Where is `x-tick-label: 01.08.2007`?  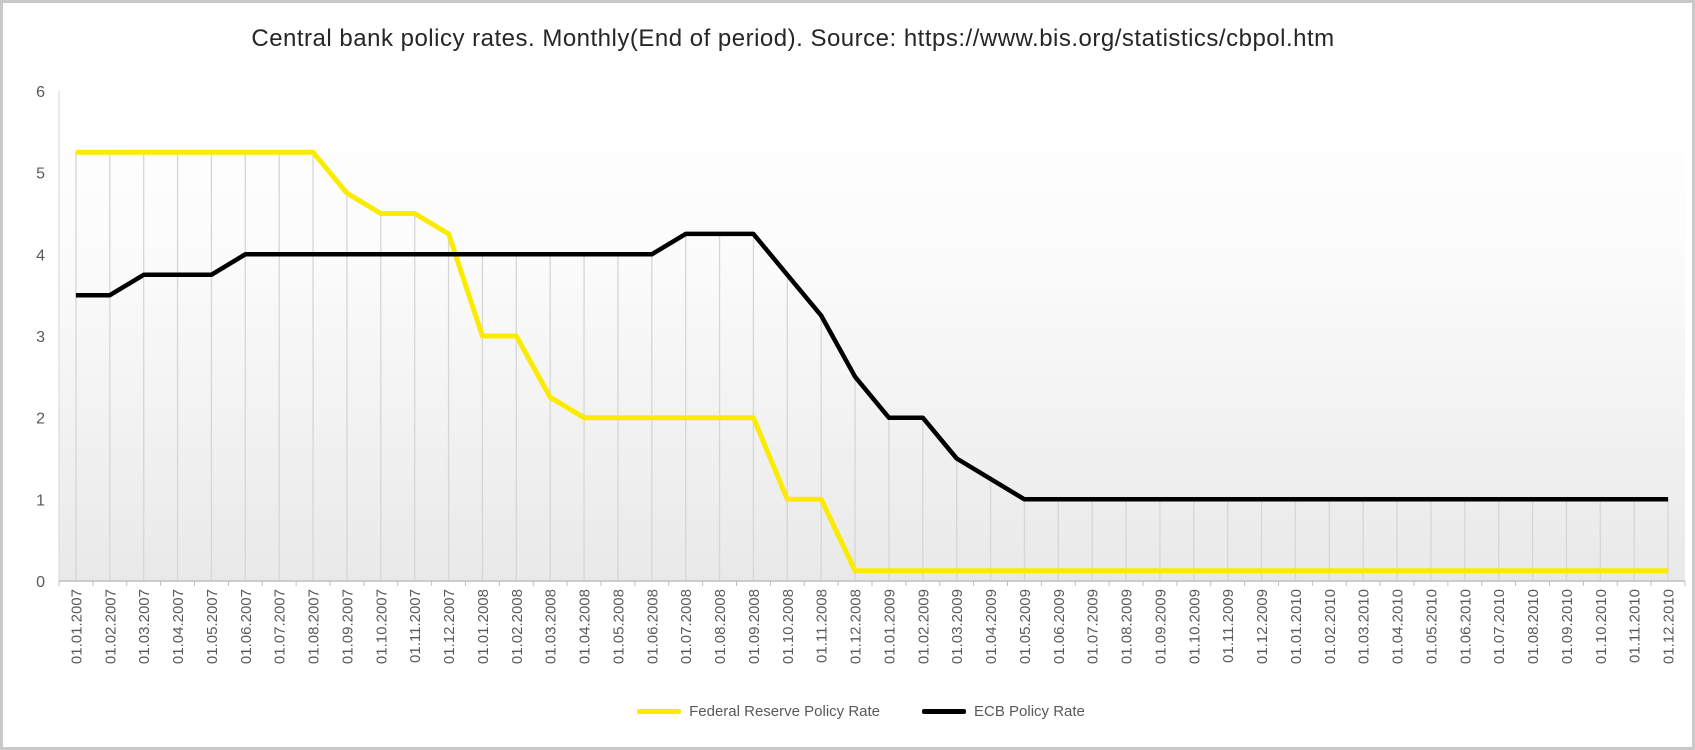
x-tick-label: 01.08.2007 is located at coordinates (314, 626).